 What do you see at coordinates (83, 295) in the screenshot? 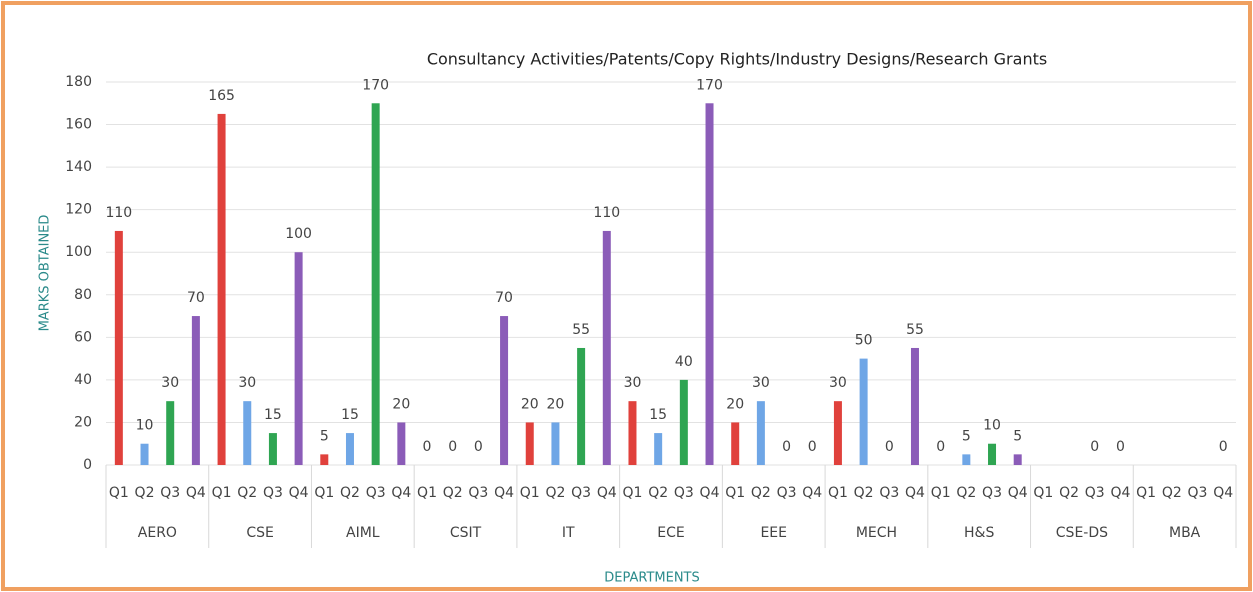
I see `y-tick-label: 80` at bounding box center [83, 295].